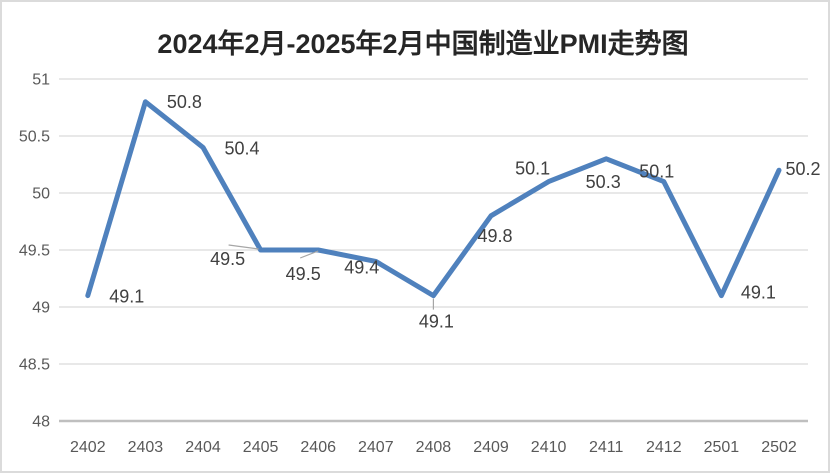 This screenshot has width=830, height=473. Describe the element at coordinates (361, 267) in the screenshot. I see `data-point-label: 49.4` at that location.